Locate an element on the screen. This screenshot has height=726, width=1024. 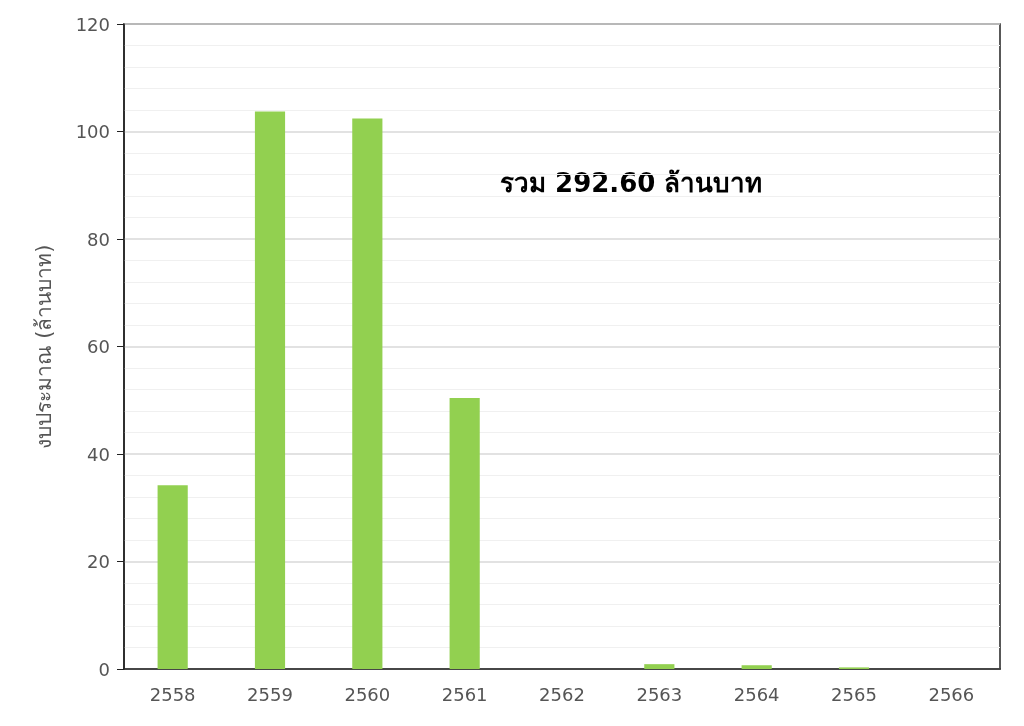
x-tick-label: 2559 is located at coordinates (270, 694).